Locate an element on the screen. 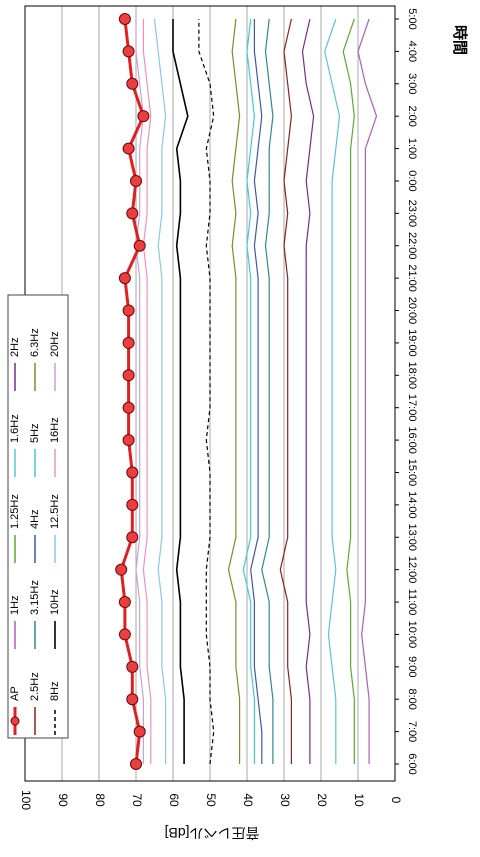 This screenshot has height=857, width=480. legend-label: 8Hz is located at coordinates (55, 691).